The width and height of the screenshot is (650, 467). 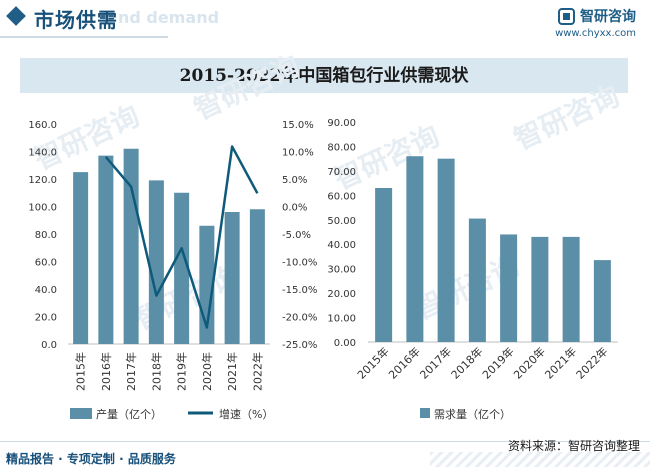 What do you see at coordinates (42, 125) in the screenshot?
I see `left-y-tick: 160.0` at bounding box center [42, 125].